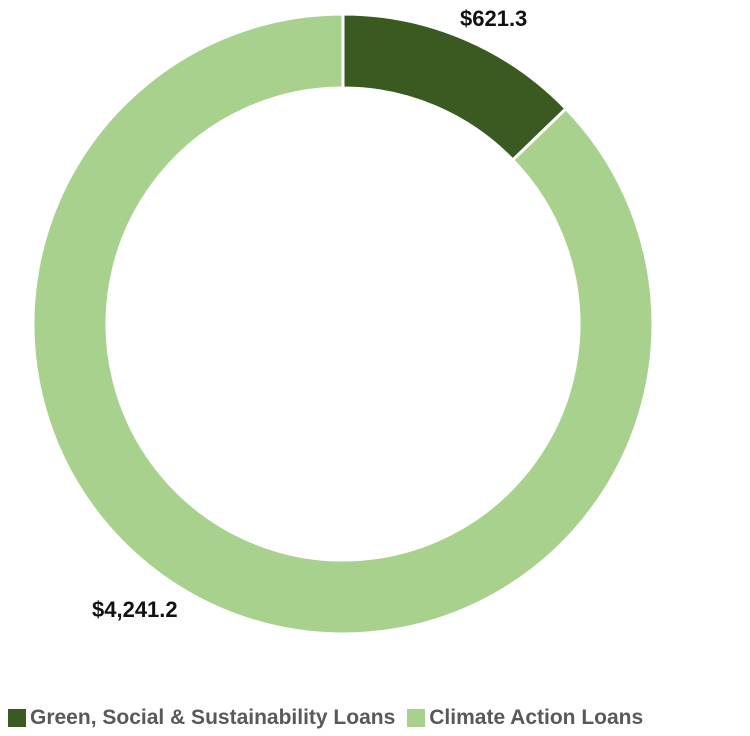 The width and height of the screenshot is (750, 736). I want to click on legend-swatch-green-social-sustainability, so click(17, 718).